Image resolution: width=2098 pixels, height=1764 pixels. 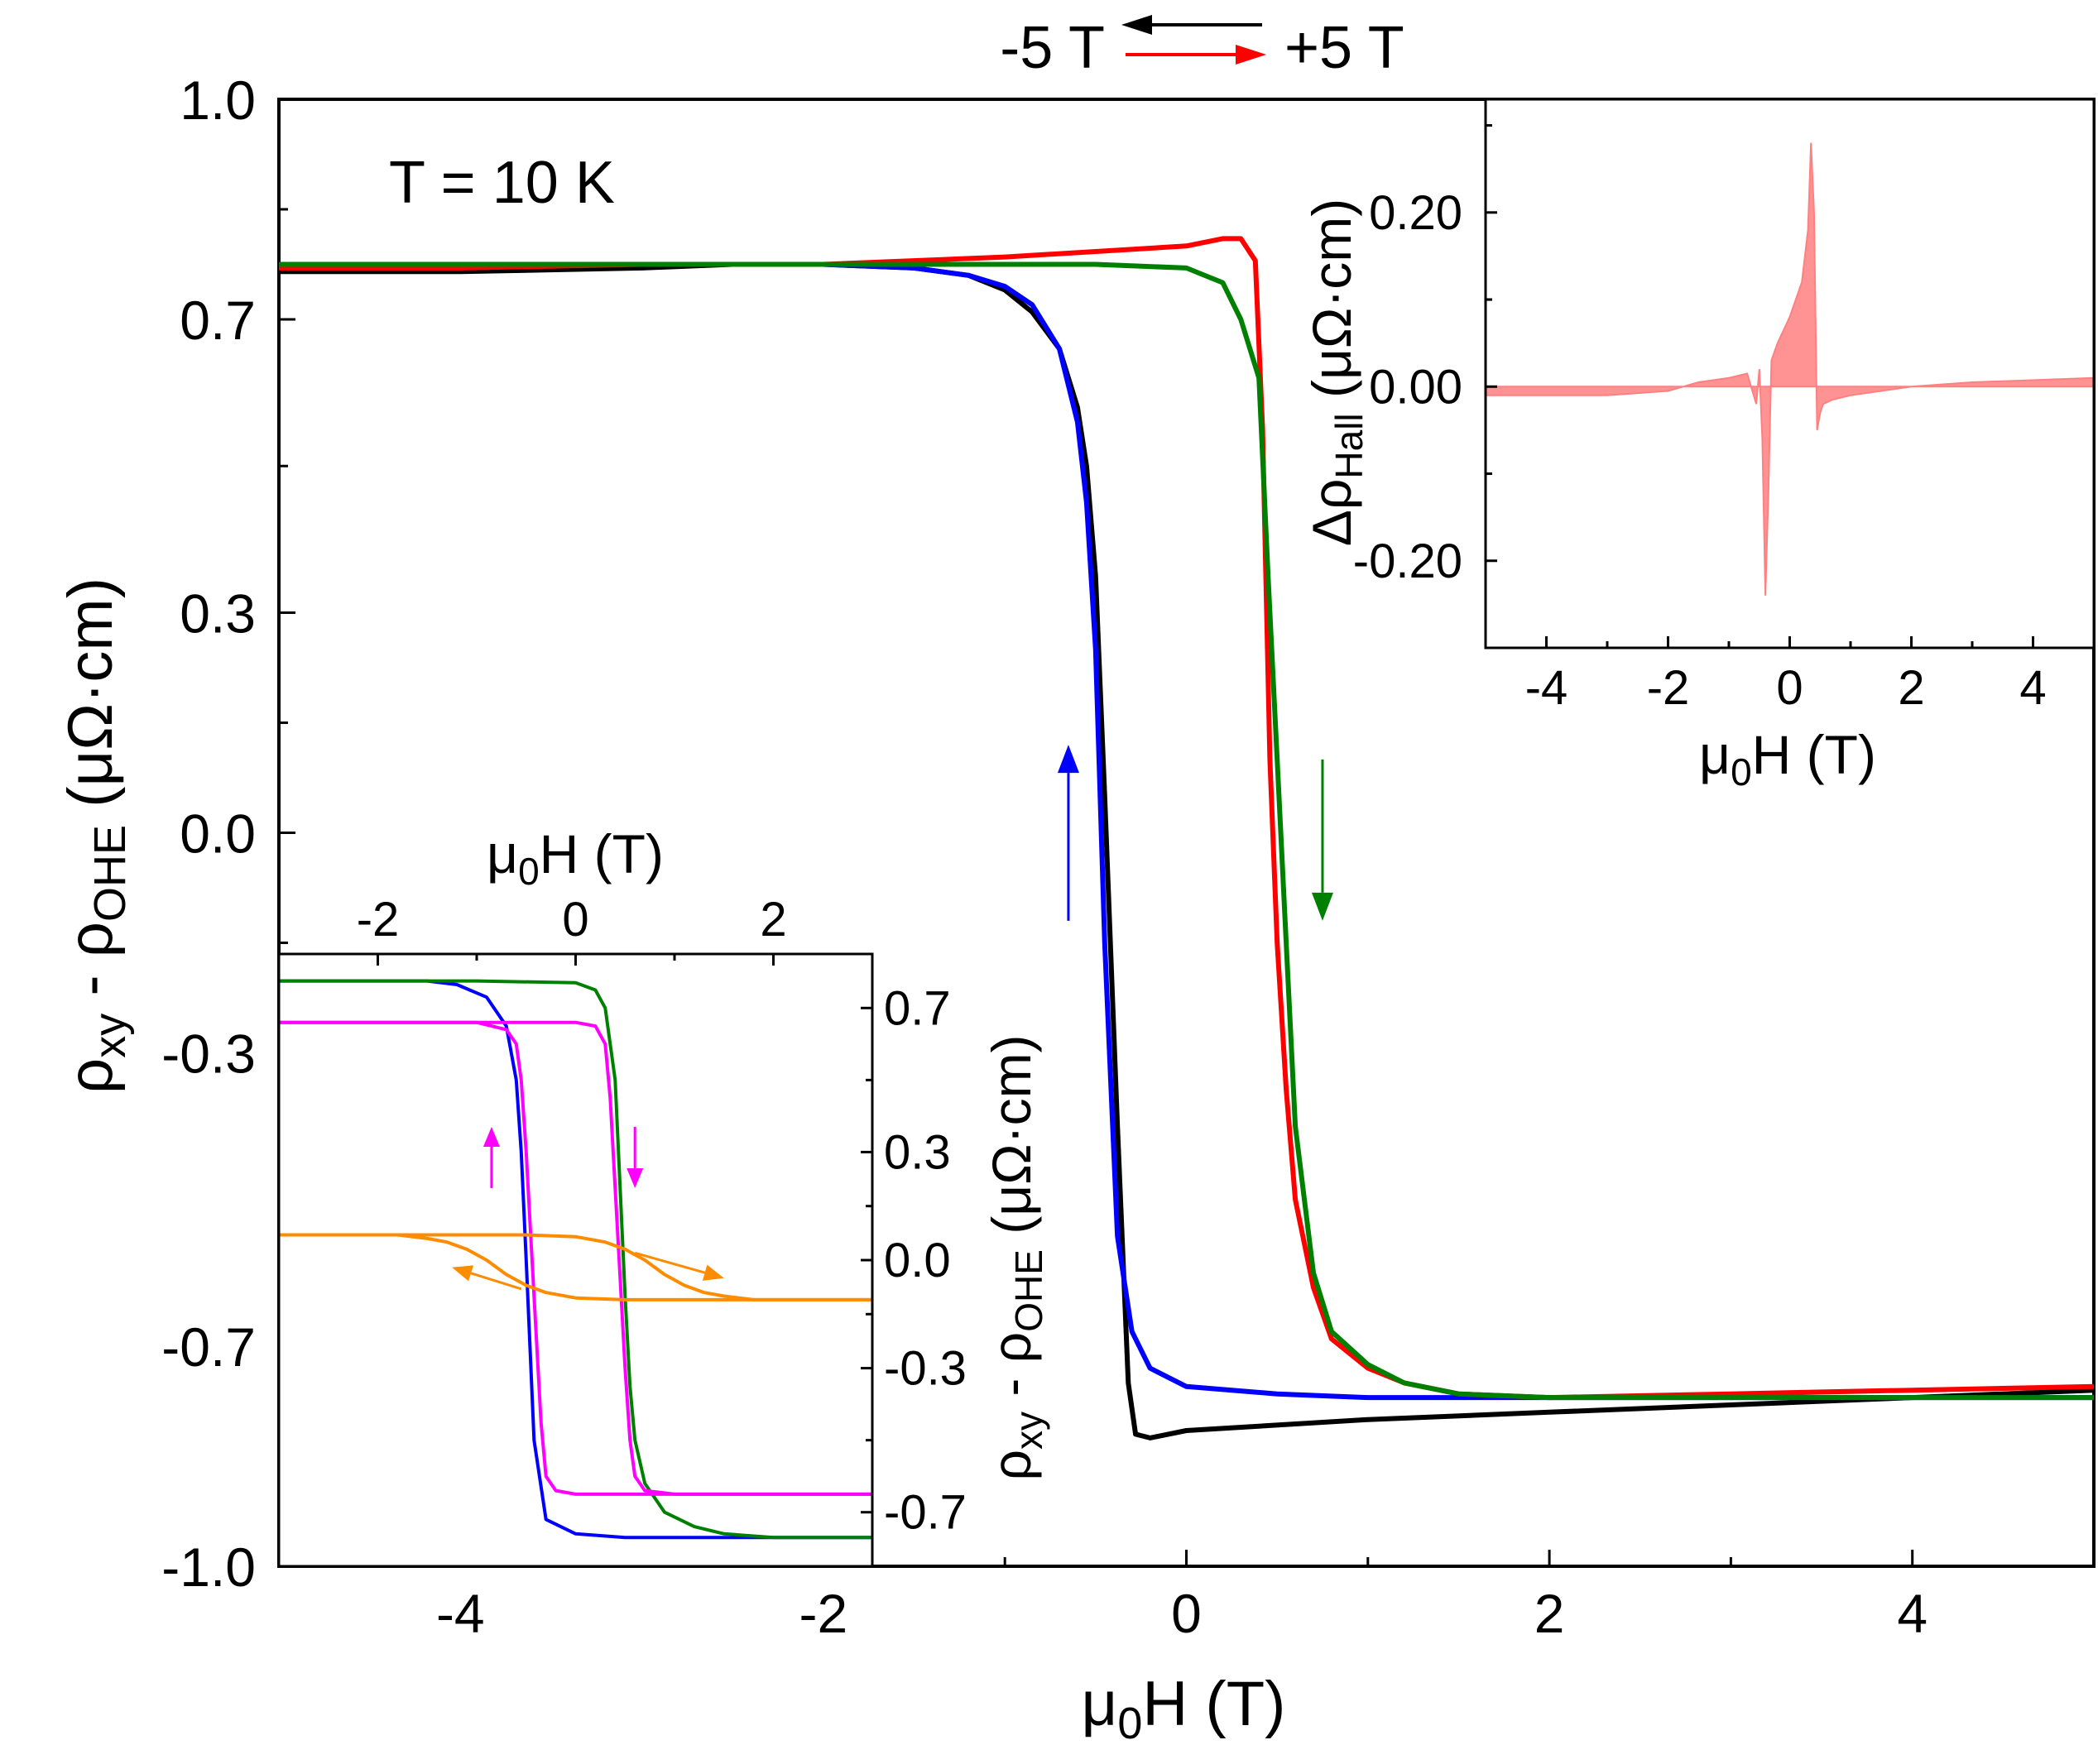 I want to click on inset-bottom-left-series-magenta-down, so click(x=575, y=1258).